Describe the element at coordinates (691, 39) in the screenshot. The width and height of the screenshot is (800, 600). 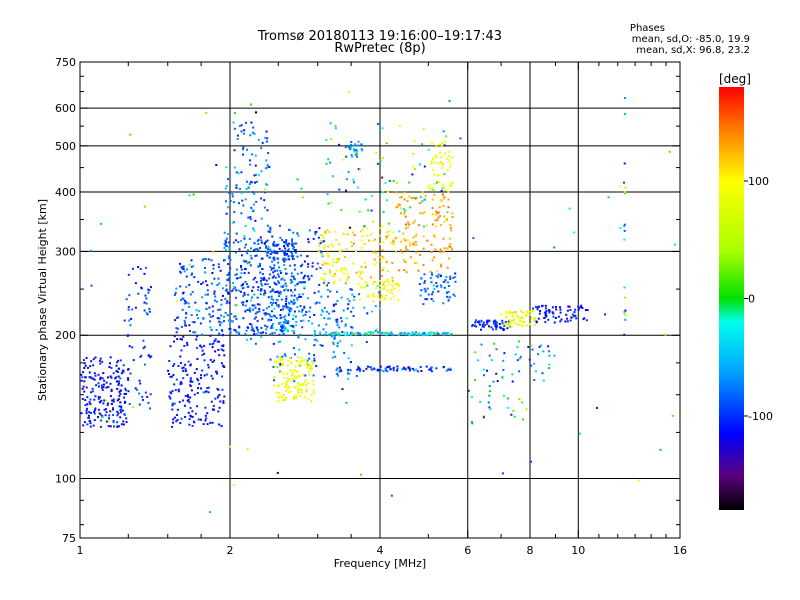
I see `stats-line-1: mean, sd,O: -85.0, 19.9` at that location.